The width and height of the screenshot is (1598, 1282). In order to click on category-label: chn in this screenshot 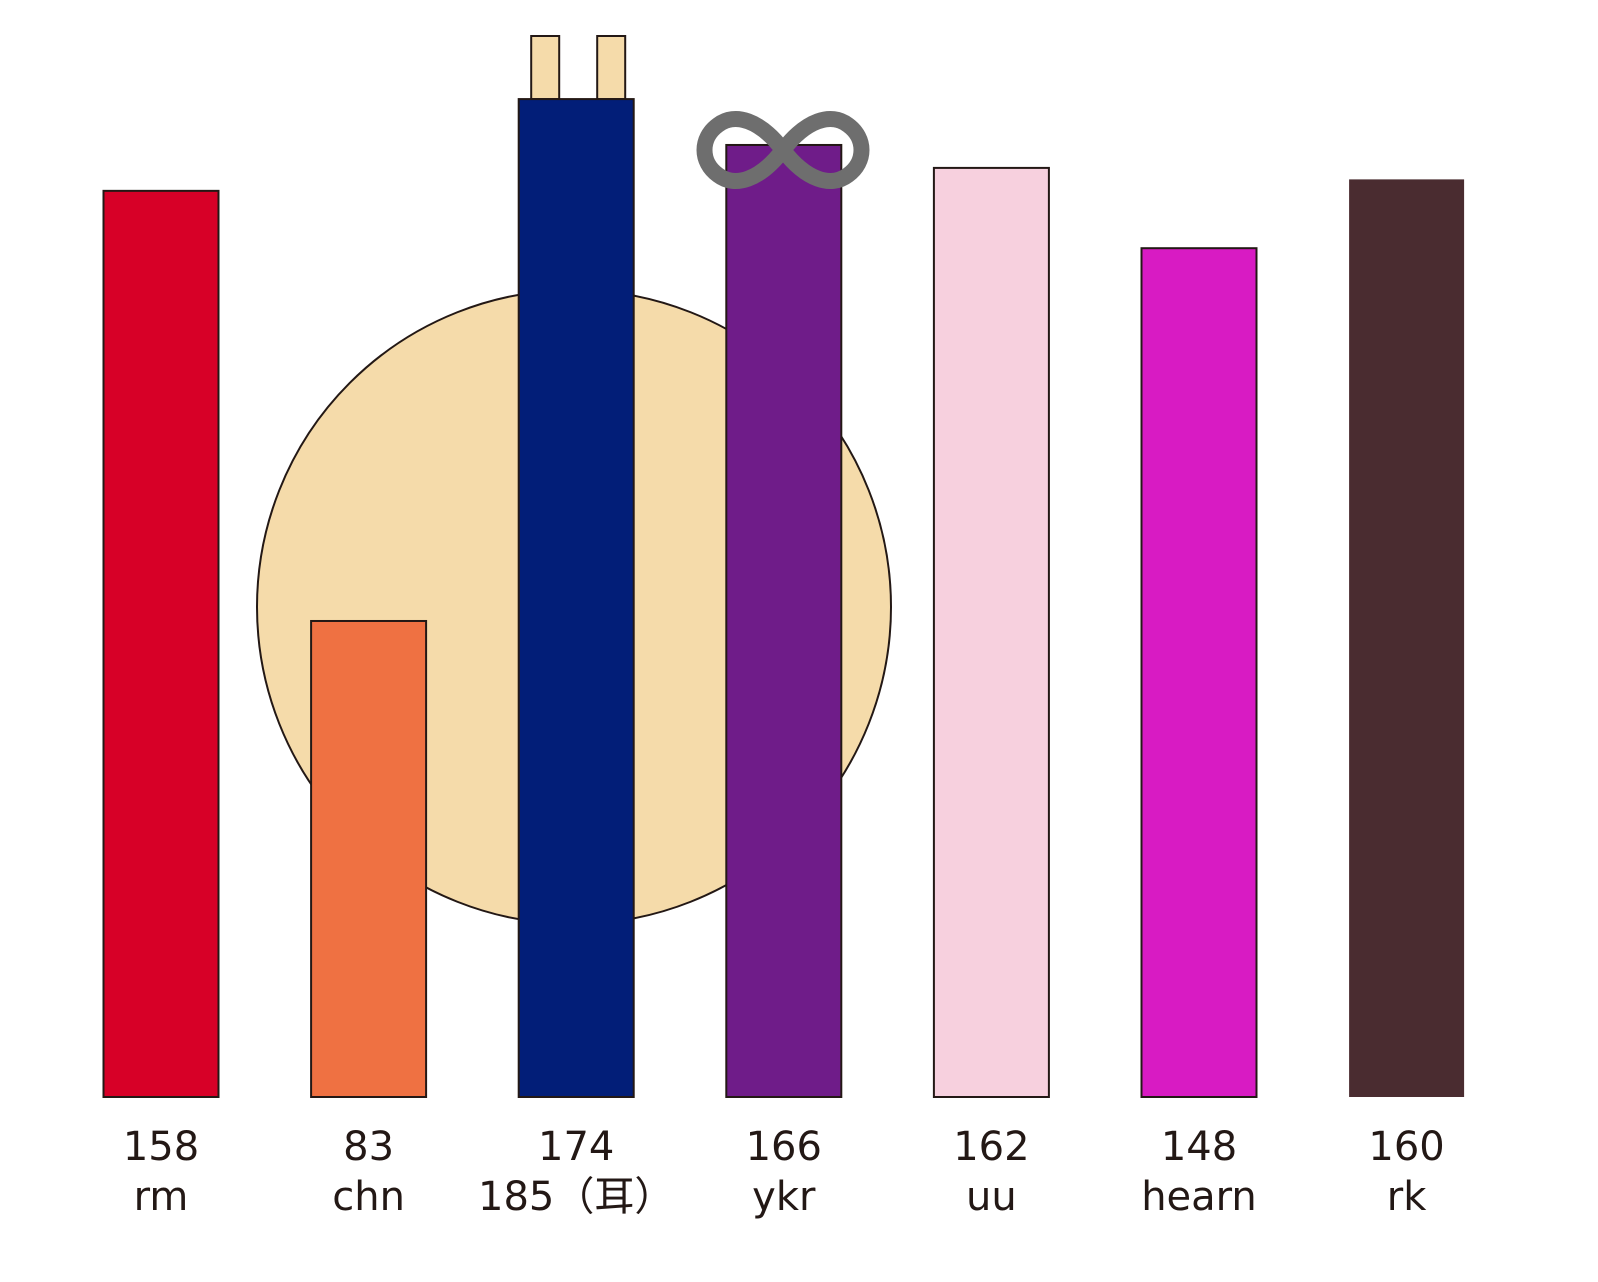, I will do `click(368, 1197)`.